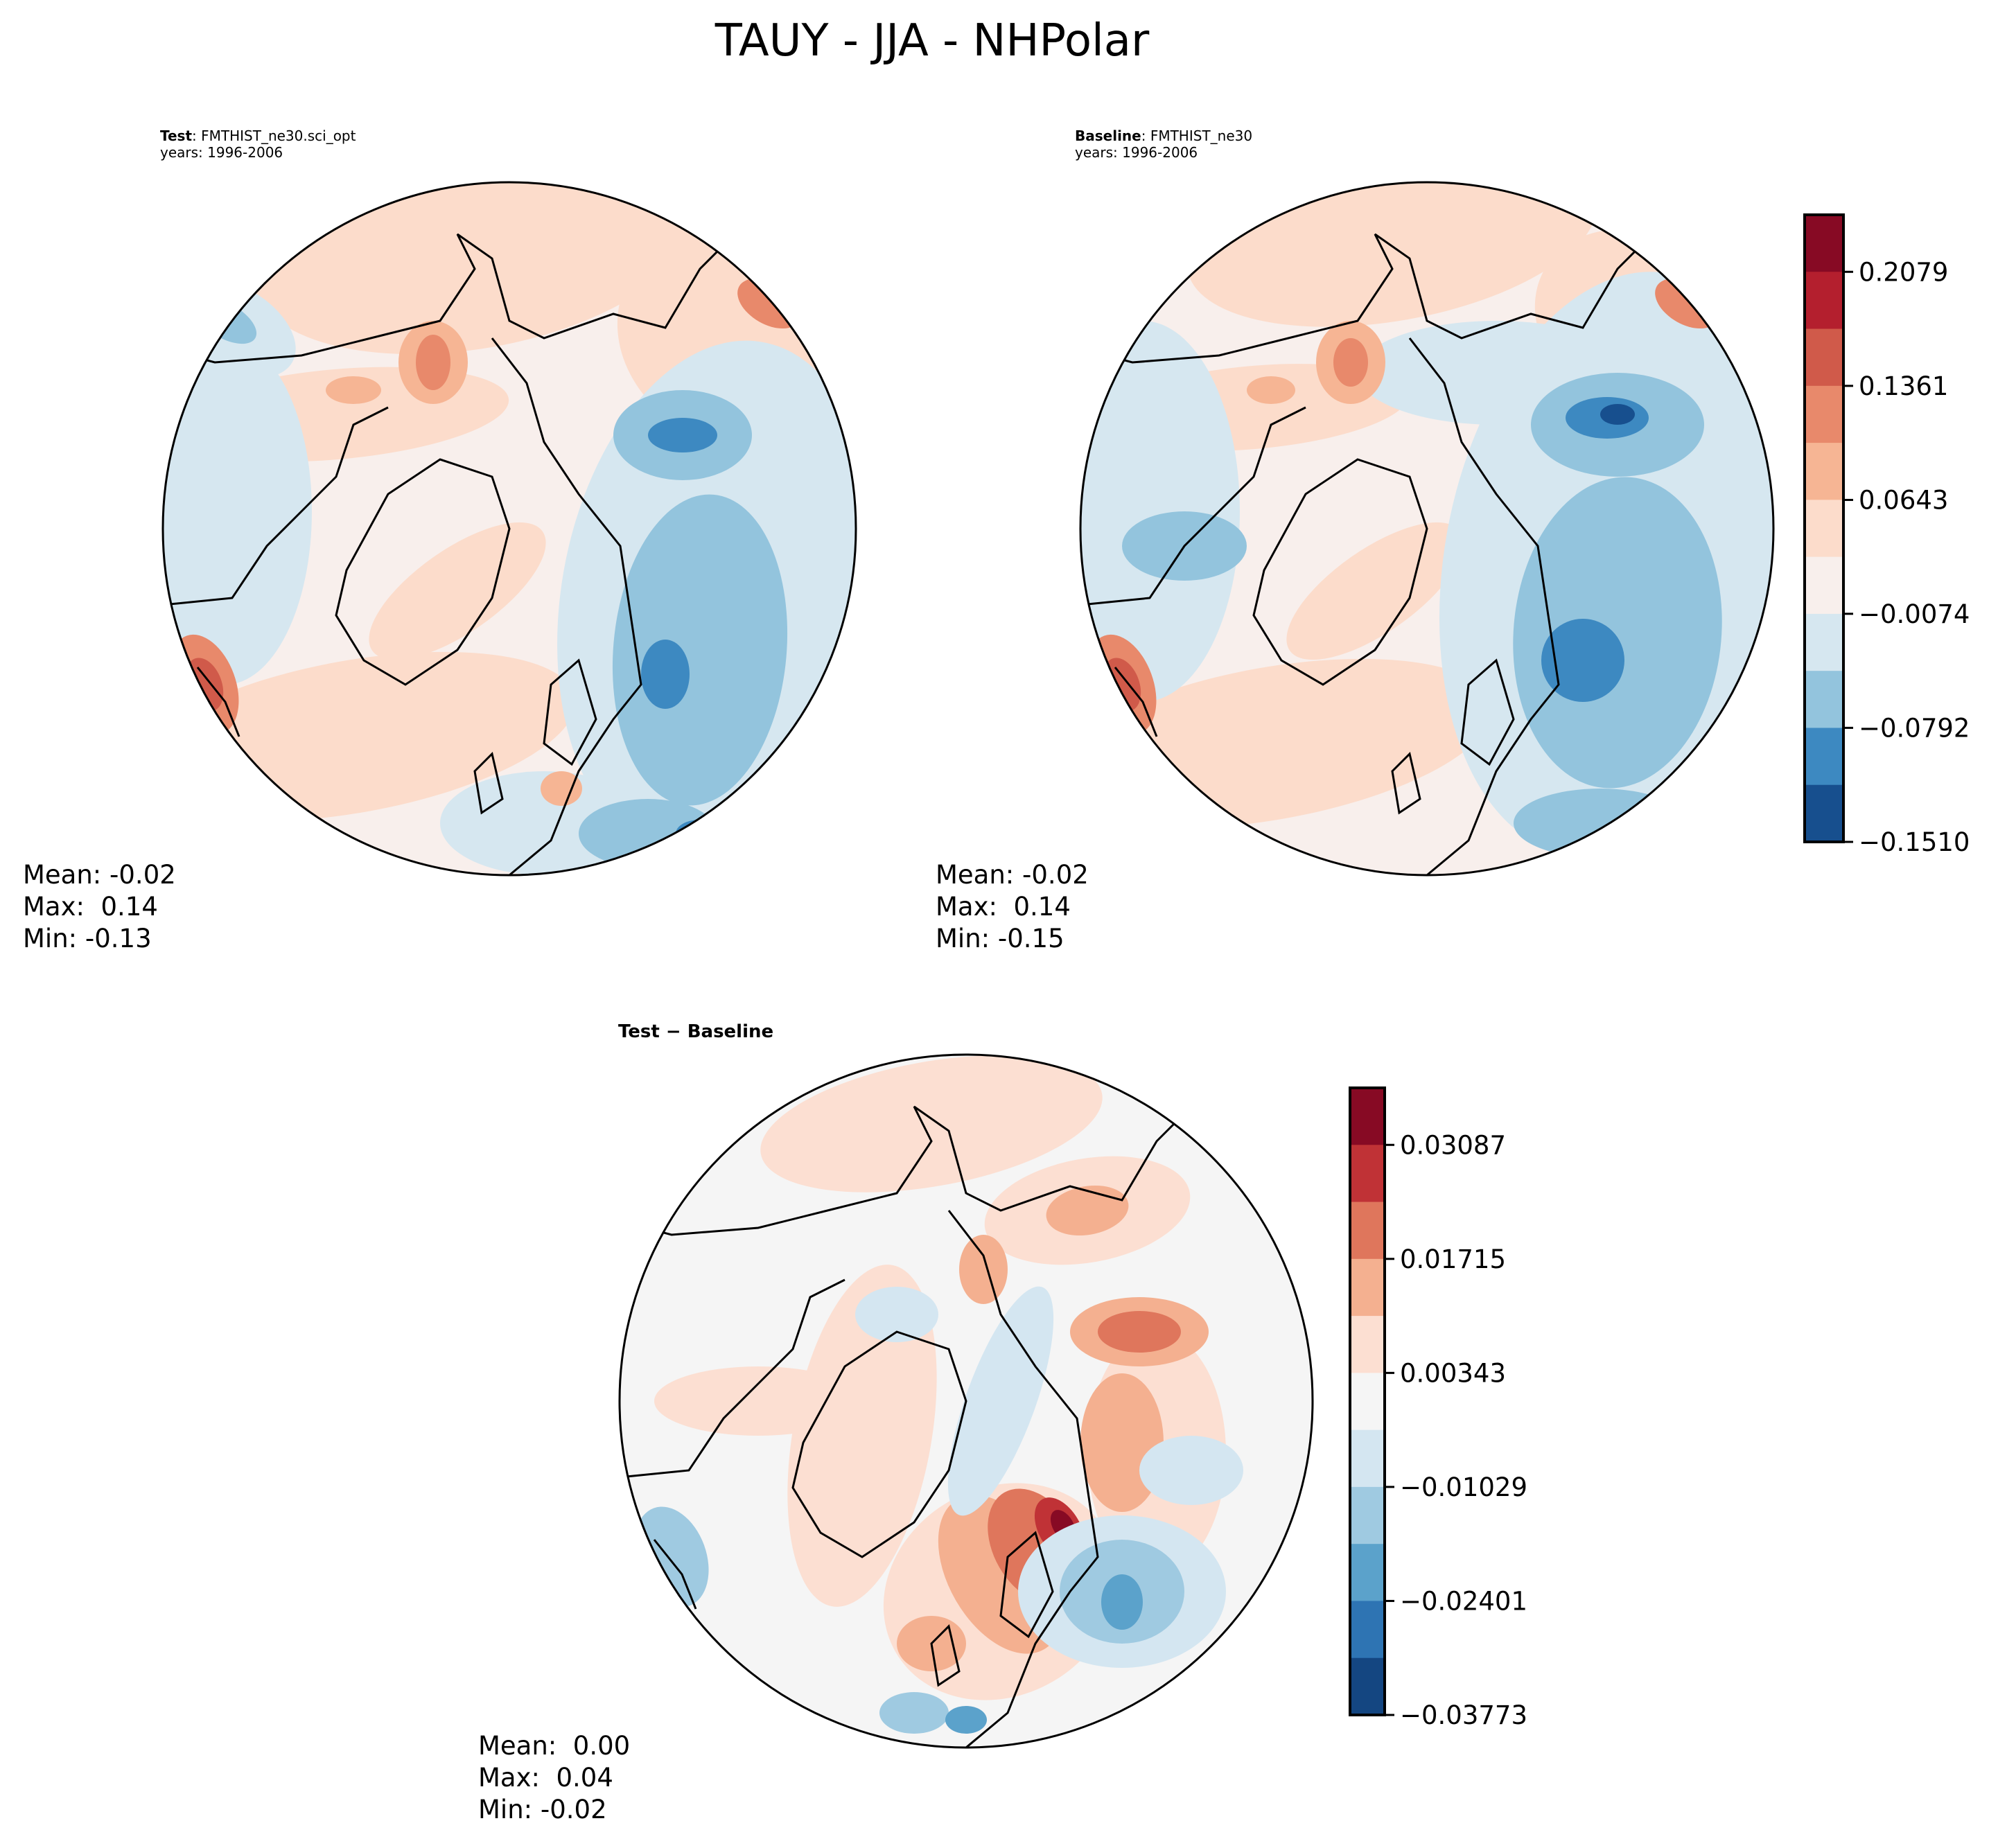  Describe the element at coordinates (1012, 875) in the screenshot. I see `baseline-mean: Mean: -0.02` at that location.